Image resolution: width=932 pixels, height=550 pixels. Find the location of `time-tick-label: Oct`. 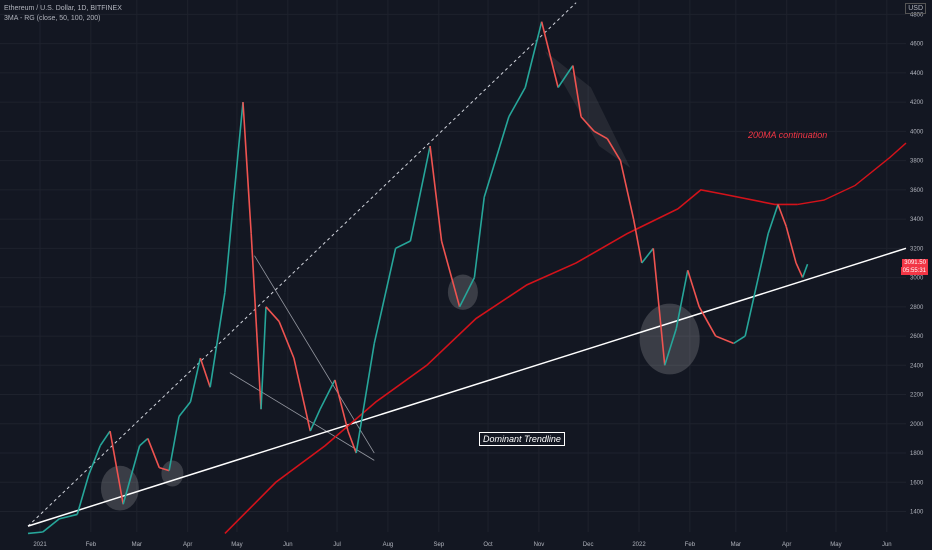

time-tick-label: Oct is located at coordinates (488, 545).